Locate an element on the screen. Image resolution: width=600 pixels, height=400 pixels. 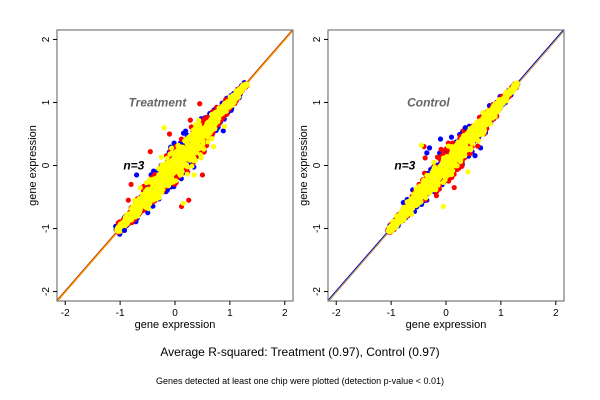
x-tick-label: -2 is located at coordinates (65, 313).